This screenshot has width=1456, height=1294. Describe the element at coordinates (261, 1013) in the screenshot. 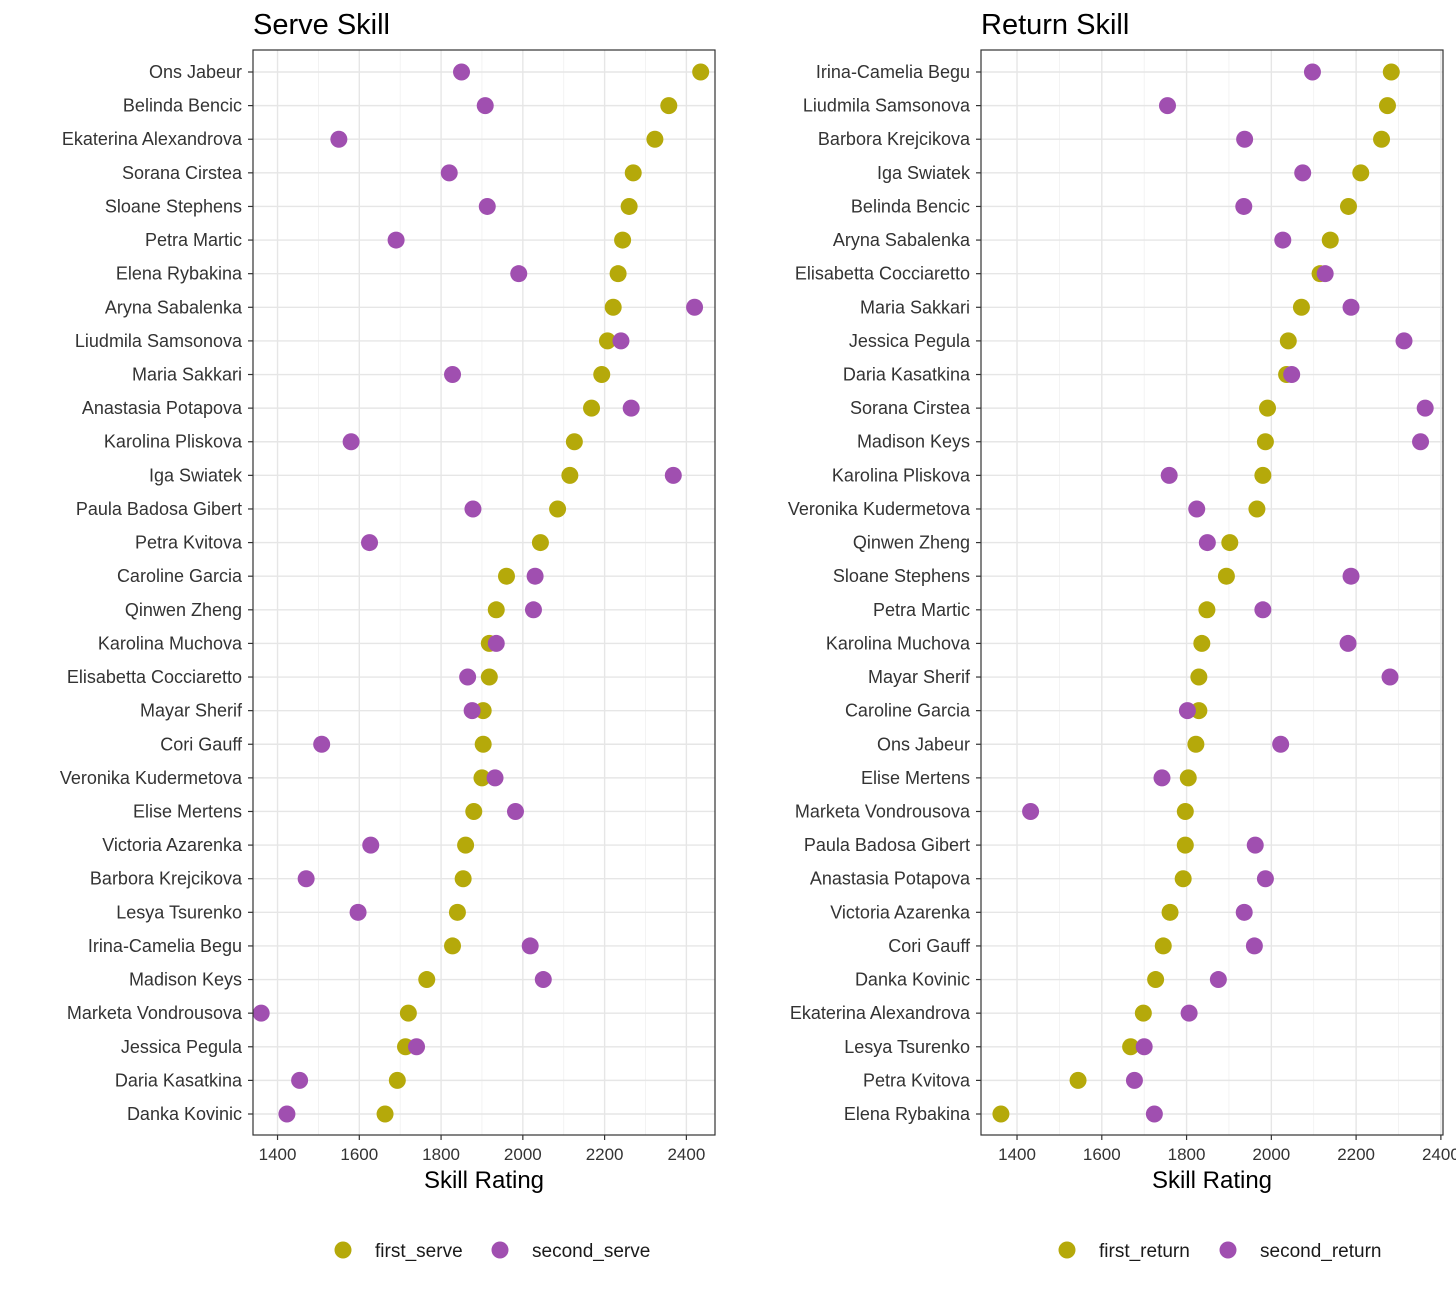

I see `point-second-serve-marketa-vondrousova` at that location.